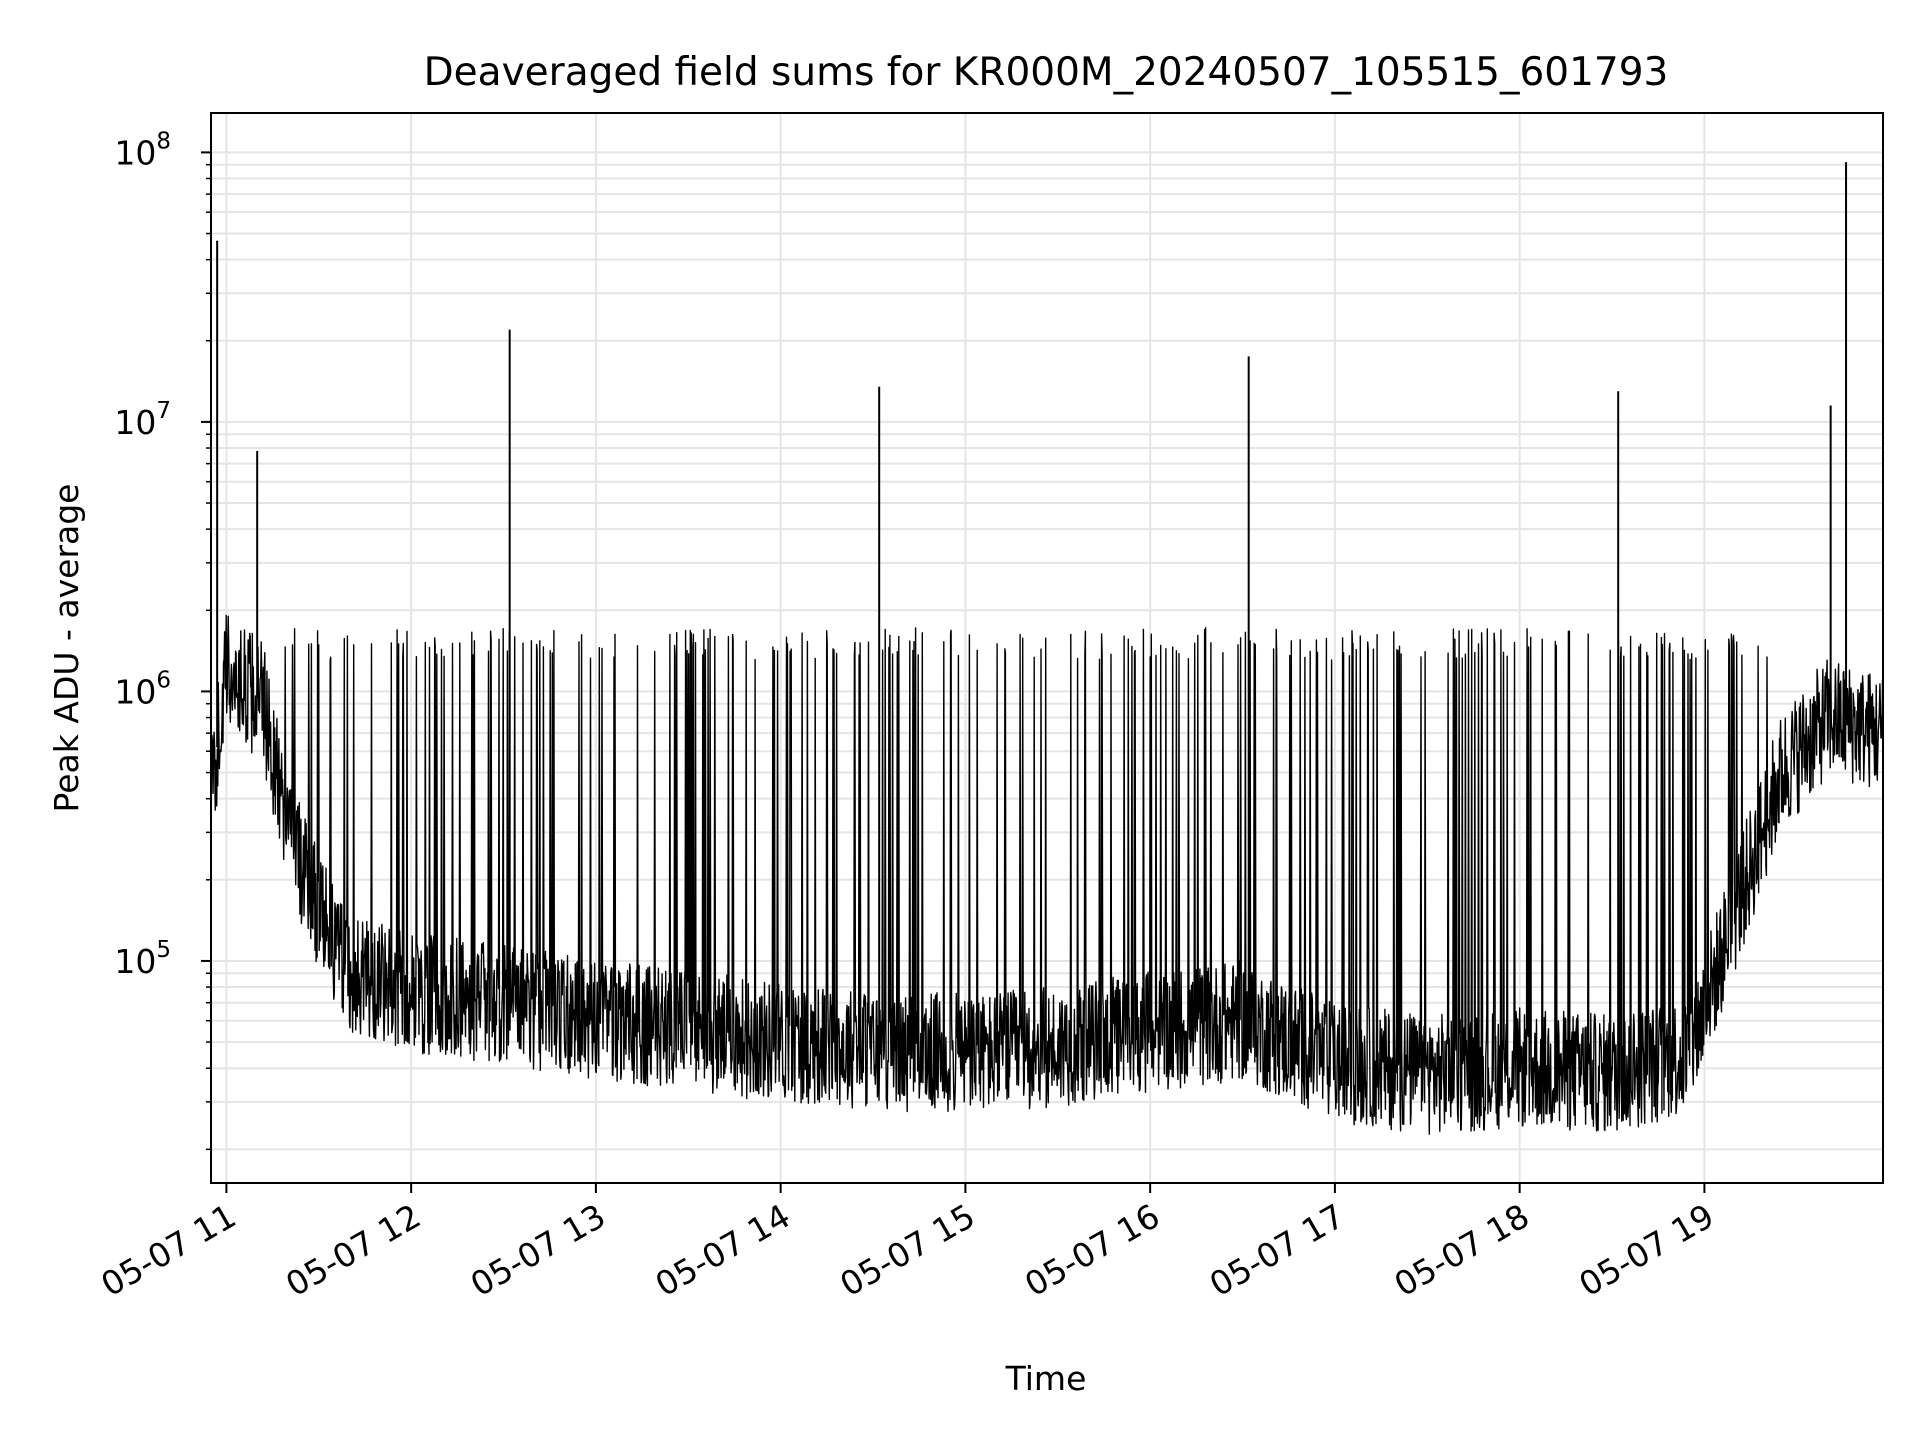  I want to click on y-axis-label: Peak ADU - average, so click(66, 648).